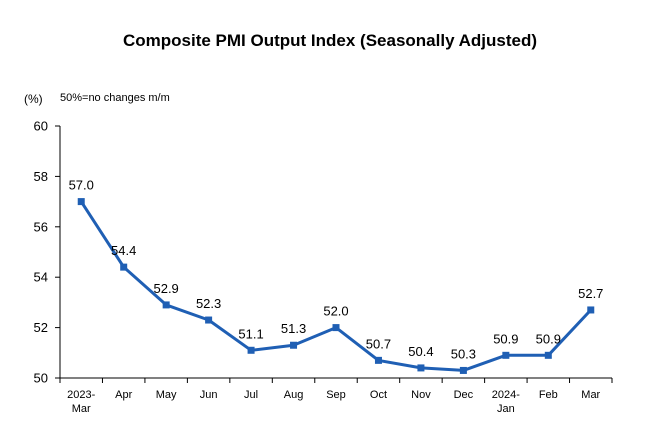  What do you see at coordinates (506, 402) in the screenshot?
I see `x-tick-label: 2024-Jan` at bounding box center [506, 402].